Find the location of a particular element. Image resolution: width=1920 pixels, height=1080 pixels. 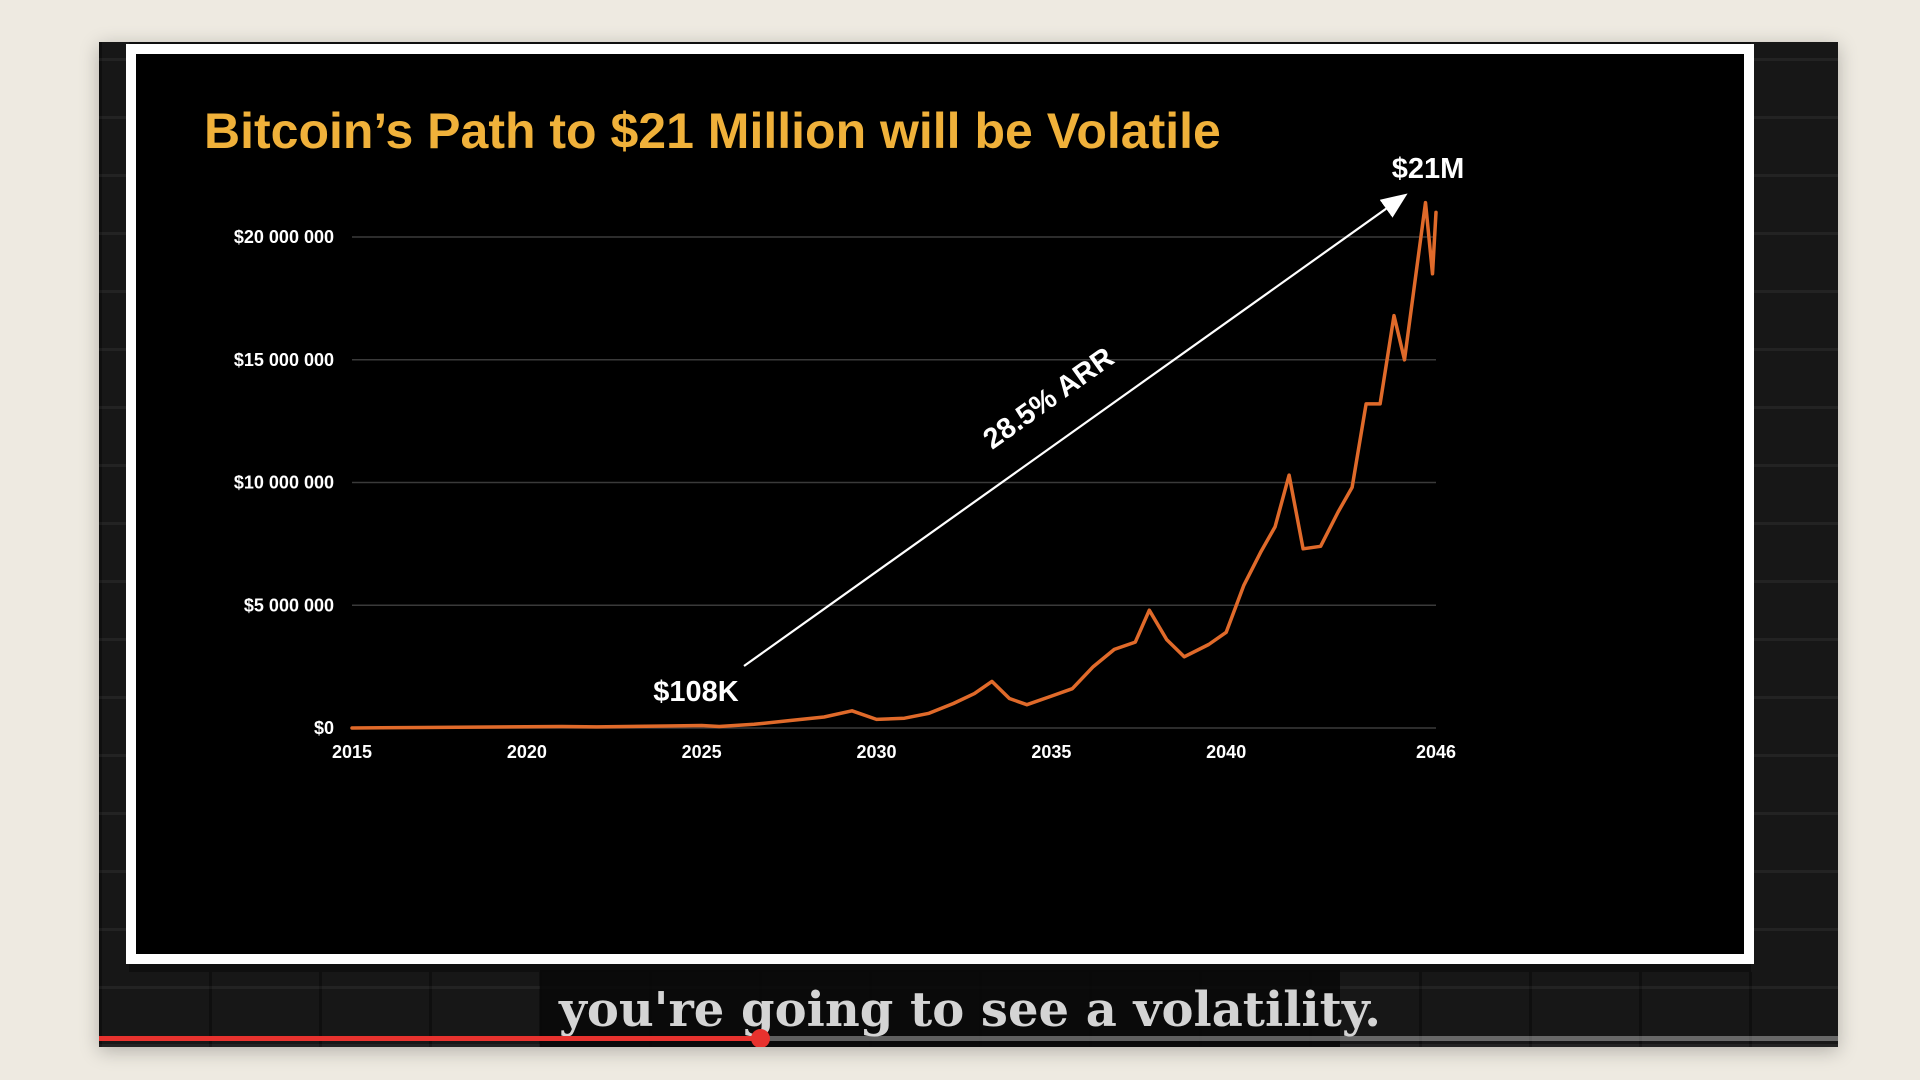

progress-scrubber-handle is located at coordinates (760, 1038).